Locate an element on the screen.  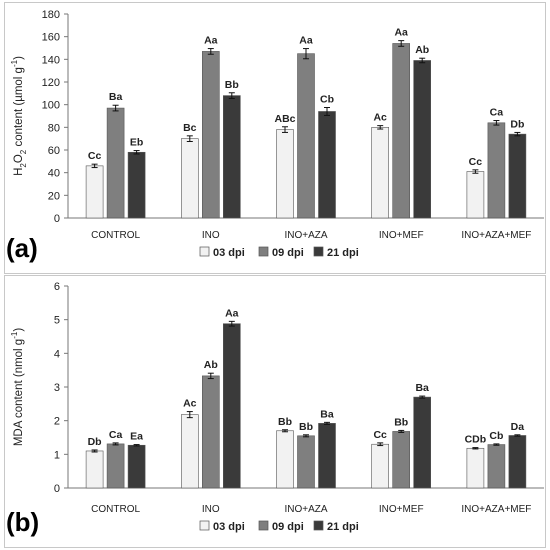
y-axis-label: H2O2 content (µmol g-1) is located at coordinates (19, 116).